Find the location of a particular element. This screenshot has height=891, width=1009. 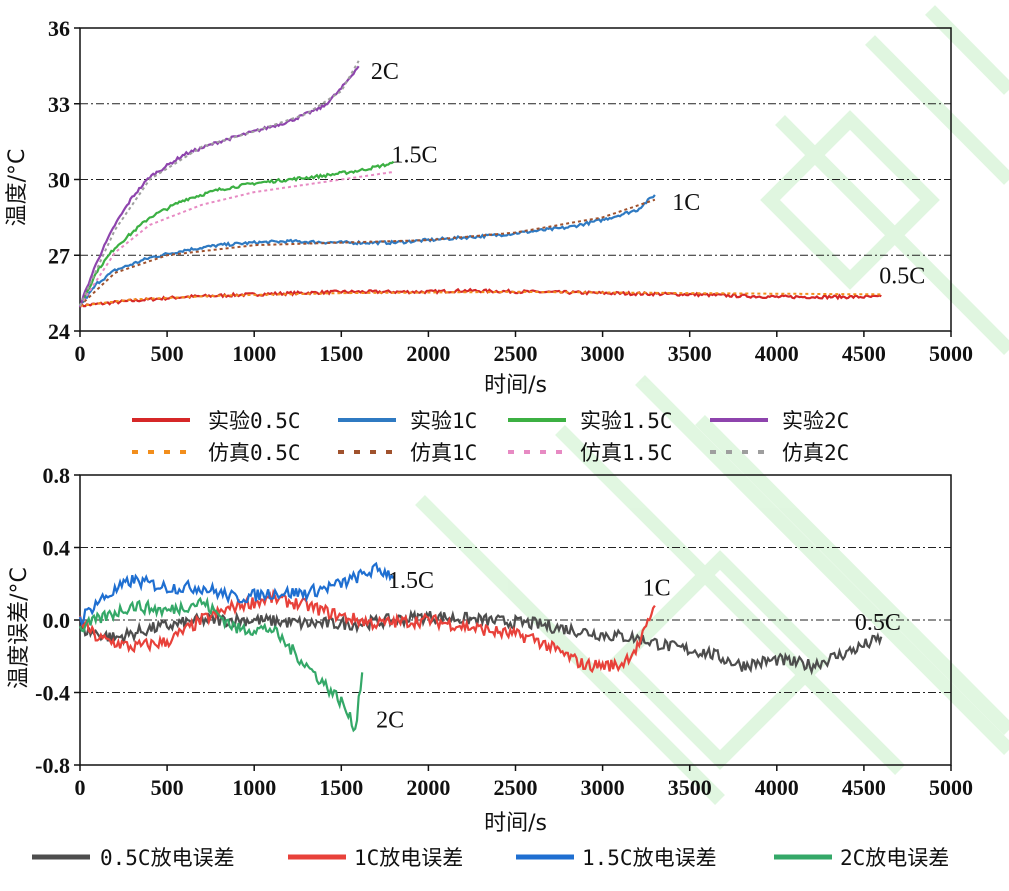

temperature-legend: 实验0.5C 实验1C 实验1.5C 实验2C 仿真0.5C 仿真1C 仿真1.5C 仿真2C is located at coordinates (490, 437).